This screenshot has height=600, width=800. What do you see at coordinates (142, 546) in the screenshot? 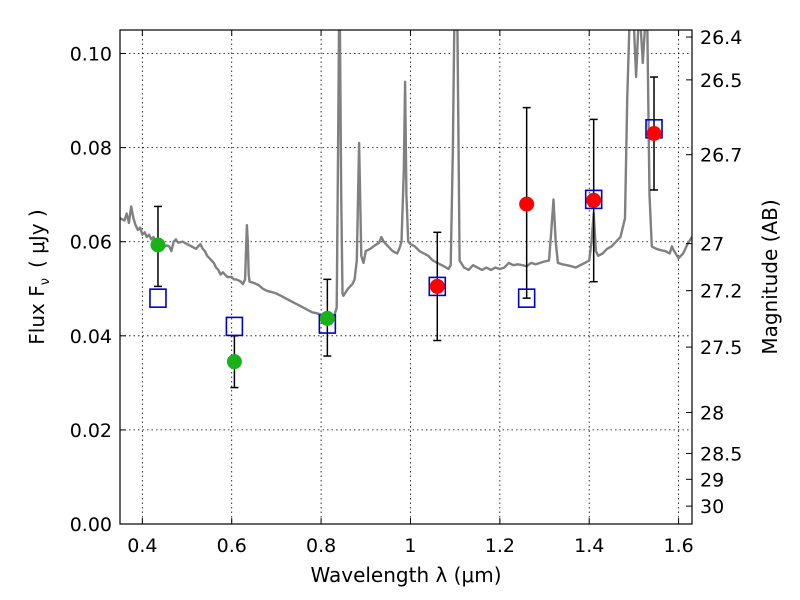
I see `x-tick-label: 0.4` at bounding box center [142, 546].